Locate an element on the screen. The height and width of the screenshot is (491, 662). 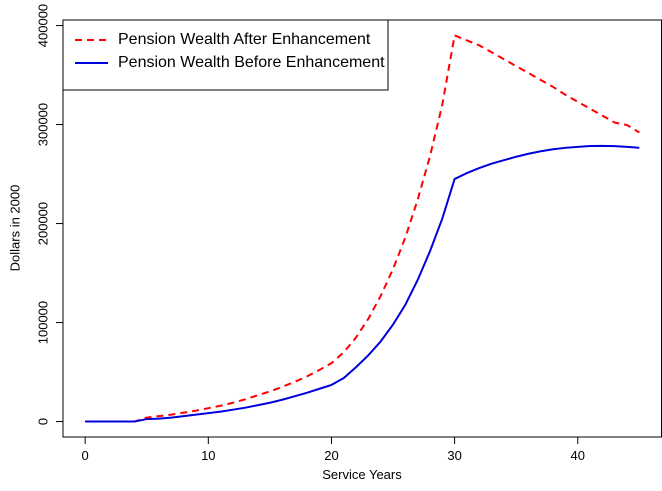
y-tick-label: 300000 is located at coordinates (42, 124).